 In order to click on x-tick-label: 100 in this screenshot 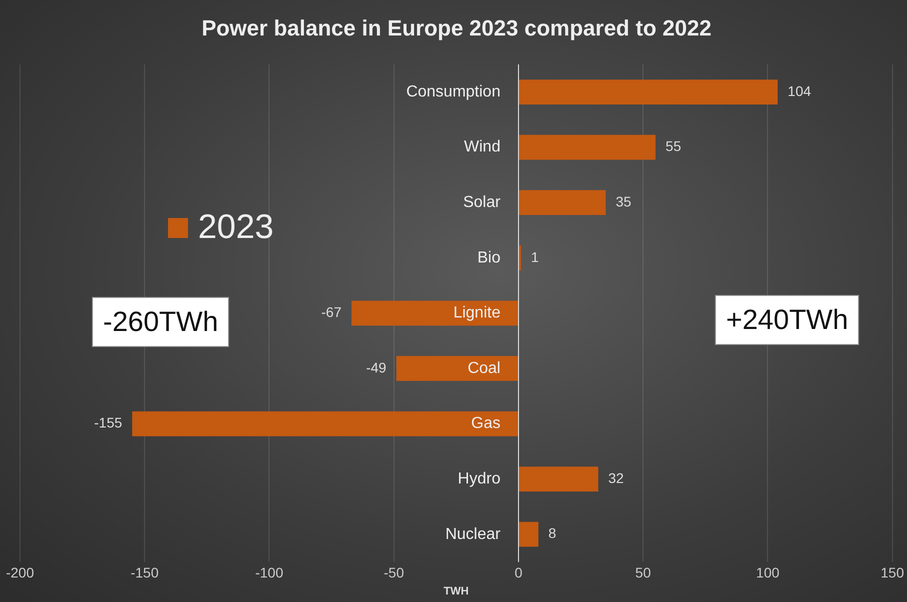, I will do `click(768, 572)`.